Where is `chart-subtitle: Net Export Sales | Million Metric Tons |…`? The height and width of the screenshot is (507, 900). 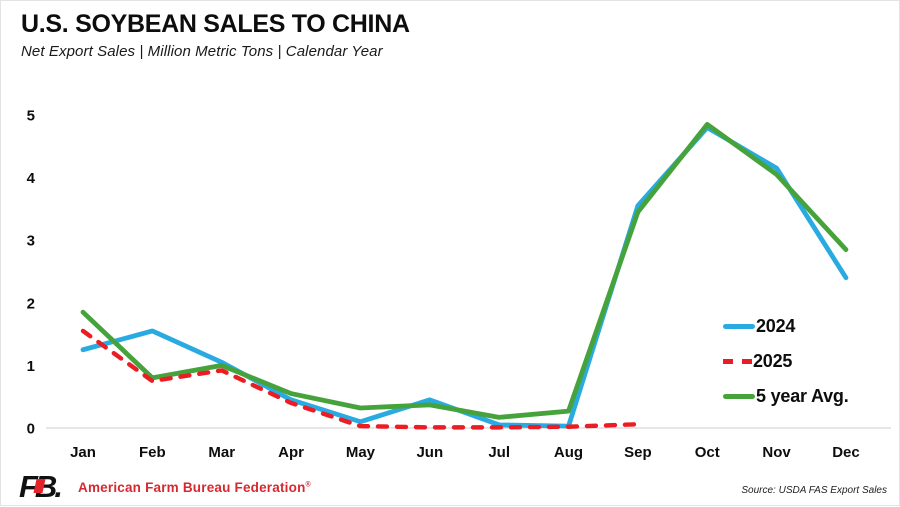
chart-subtitle: Net Export Sales | Million Metric Tons |… is located at coordinates (202, 51).